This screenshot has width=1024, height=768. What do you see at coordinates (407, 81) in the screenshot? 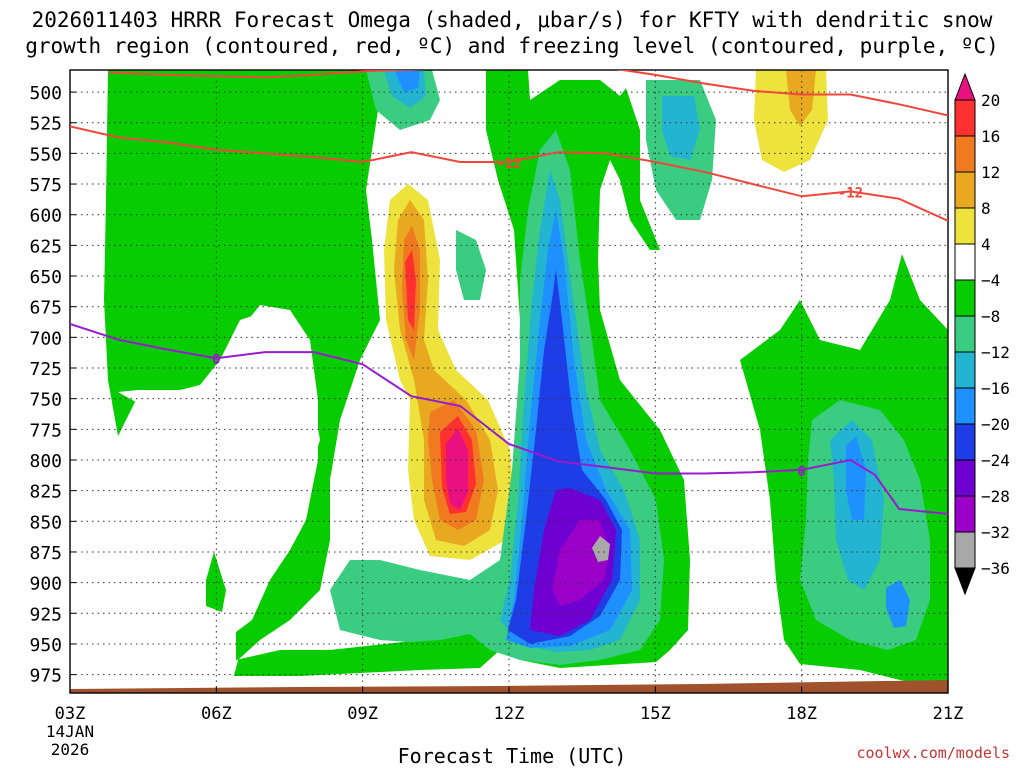
I see `omega-band-lightblue-top` at bounding box center [407, 81].